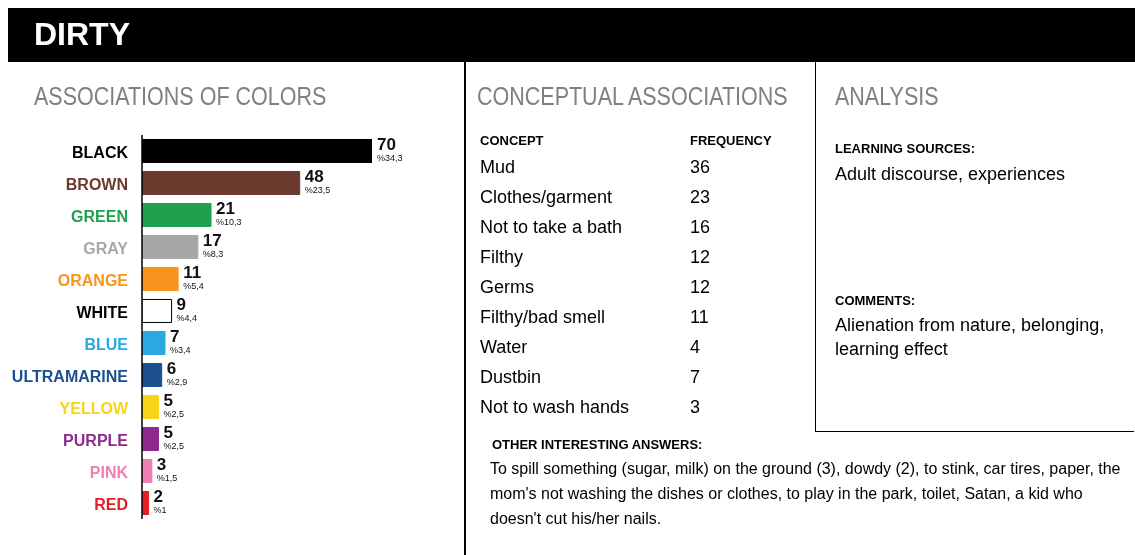  What do you see at coordinates (511, 377) in the screenshot?
I see `category-label: Dustbin` at bounding box center [511, 377].